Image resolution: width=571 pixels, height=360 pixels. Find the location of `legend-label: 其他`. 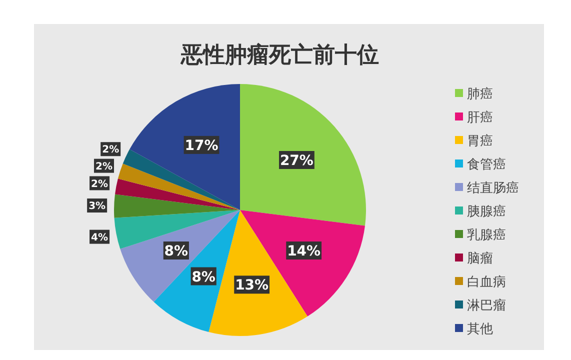

legend-label: 其他 is located at coordinates (480, 329).